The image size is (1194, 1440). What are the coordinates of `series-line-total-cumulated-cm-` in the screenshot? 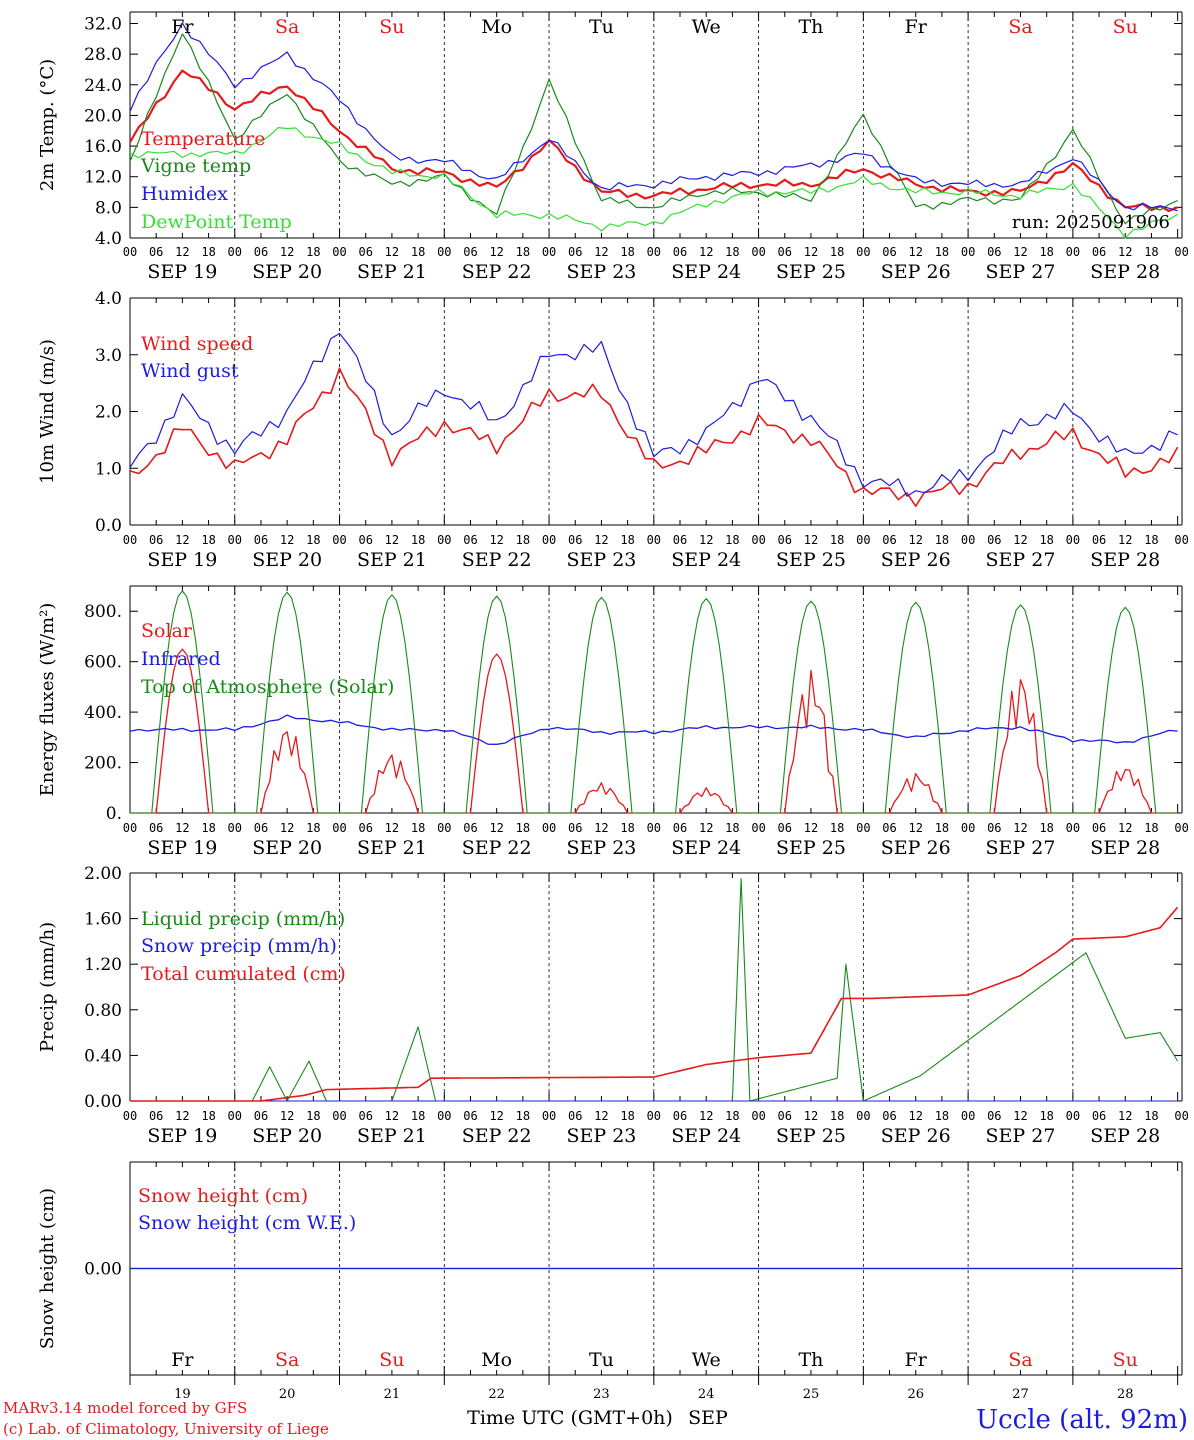 It's located at (654, 1004).